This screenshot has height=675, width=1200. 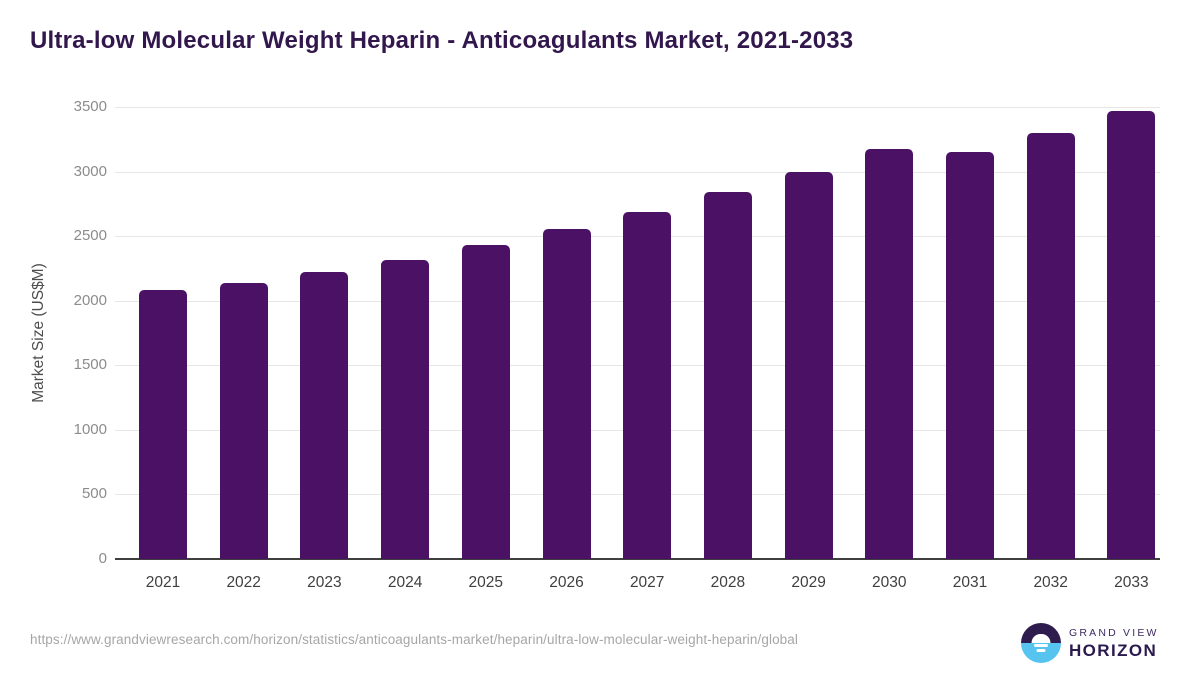 What do you see at coordinates (1050, 582) in the screenshot?
I see `x-tick-label: 2032` at bounding box center [1050, 582].